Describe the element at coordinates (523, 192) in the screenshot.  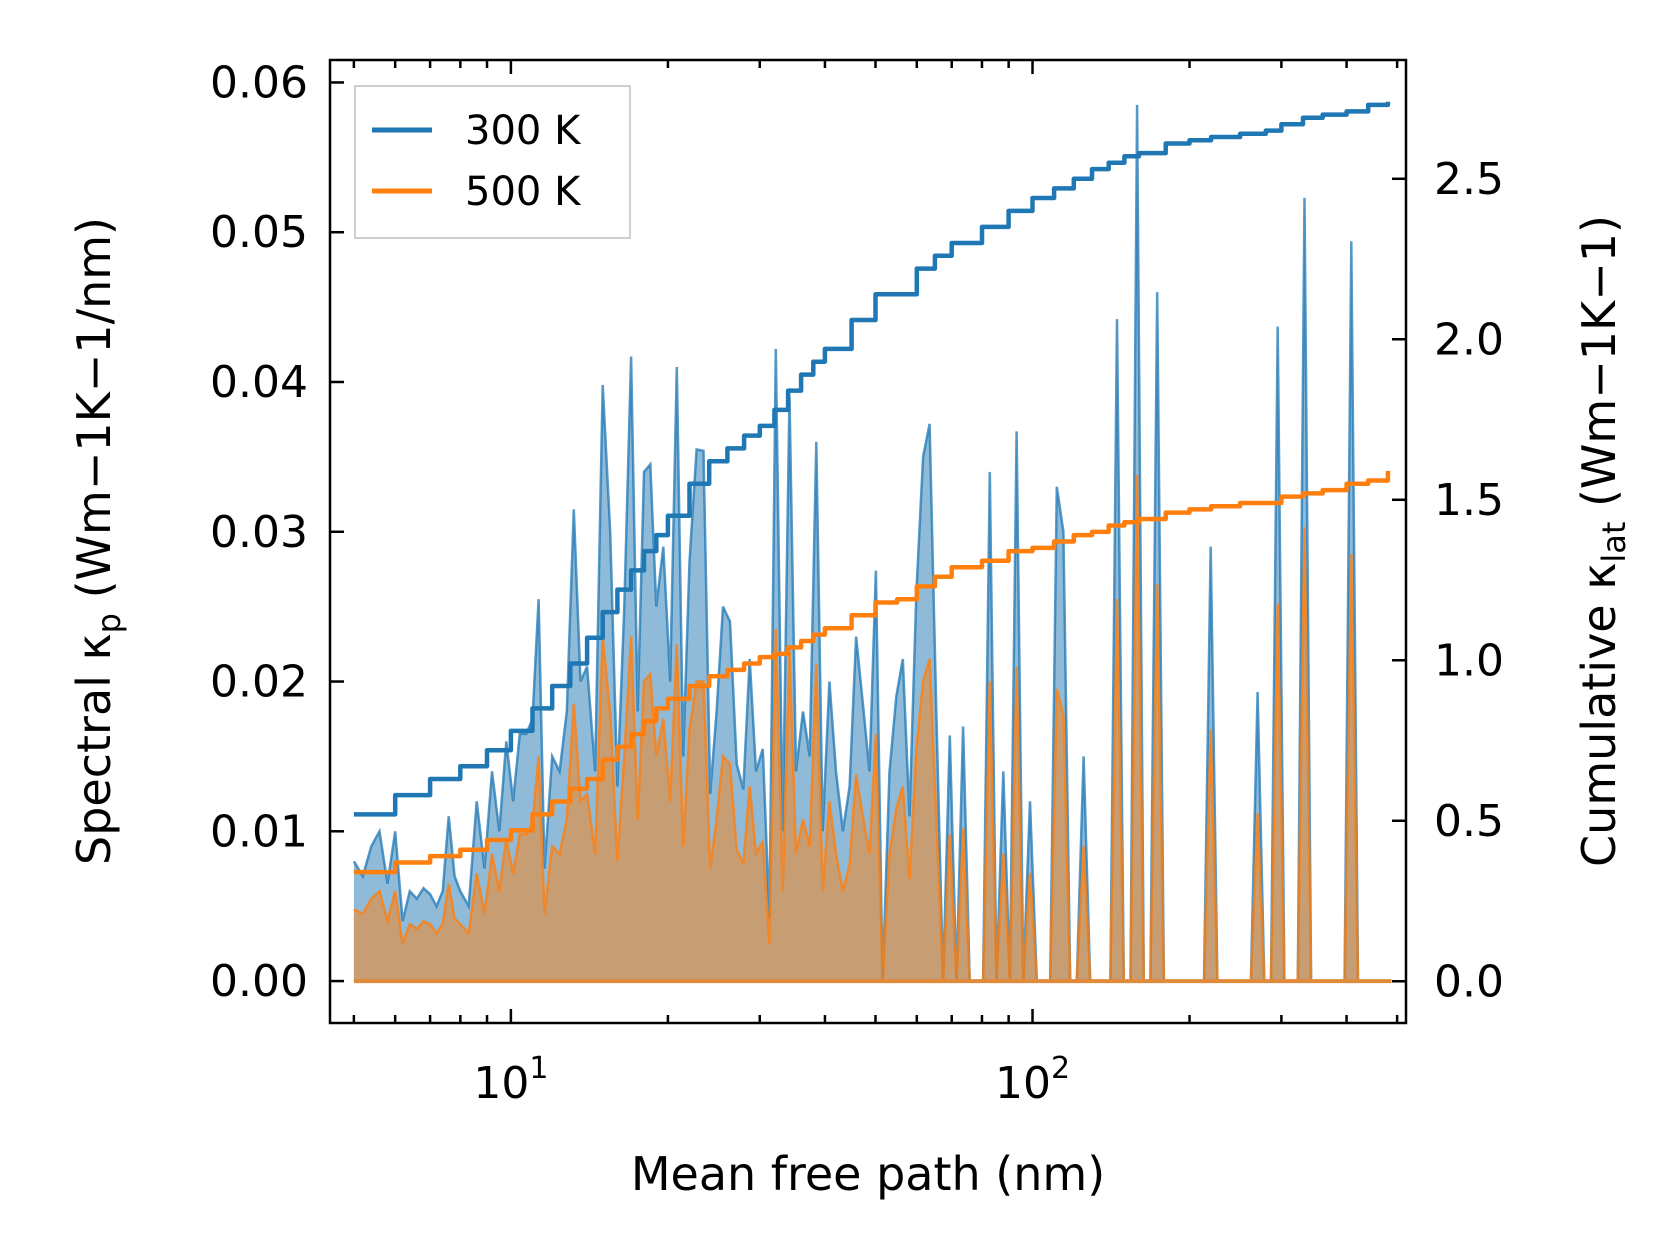
I see `legend-label-500K: 500 K` at that location.